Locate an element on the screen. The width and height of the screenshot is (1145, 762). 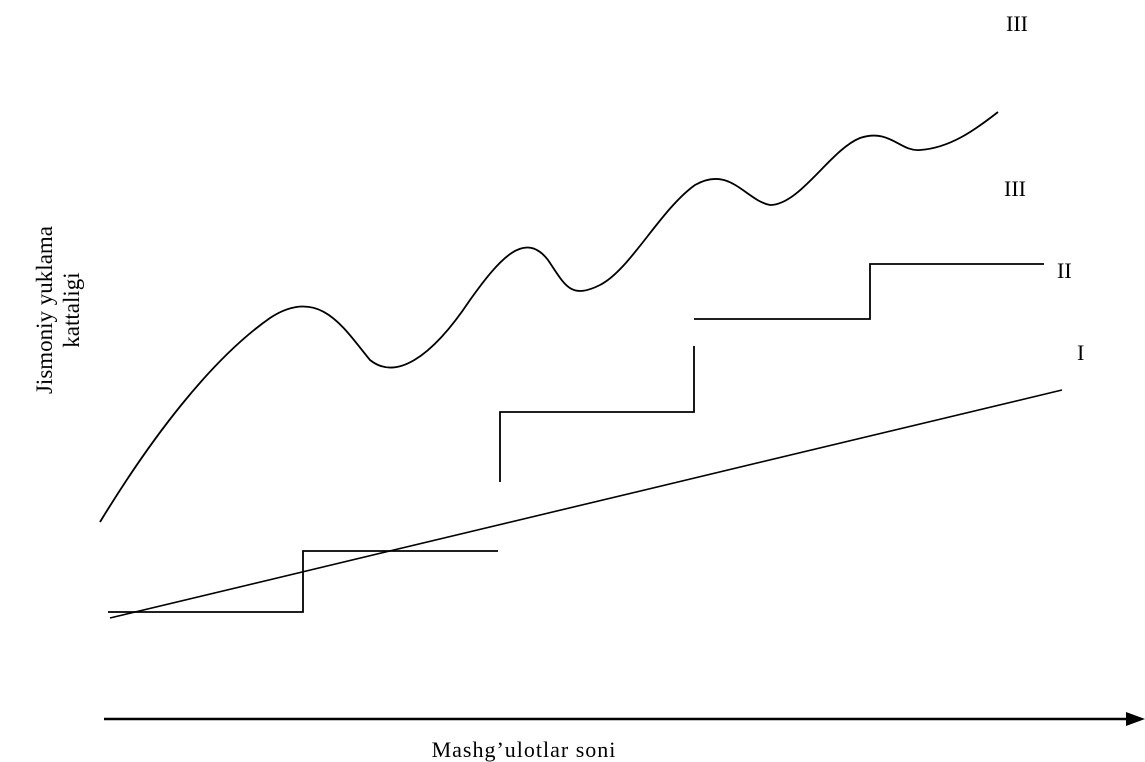
label-iii-top: III is located at coordinates (1017, 23).